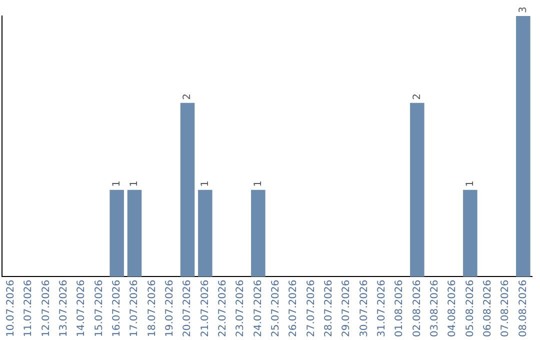 Image resolution: width=540 pixels, height=340 pixels. What do you see at coordinates (523, 9) in the screenshot?
I see `data-label: 3` at bounding box center [523, 9].